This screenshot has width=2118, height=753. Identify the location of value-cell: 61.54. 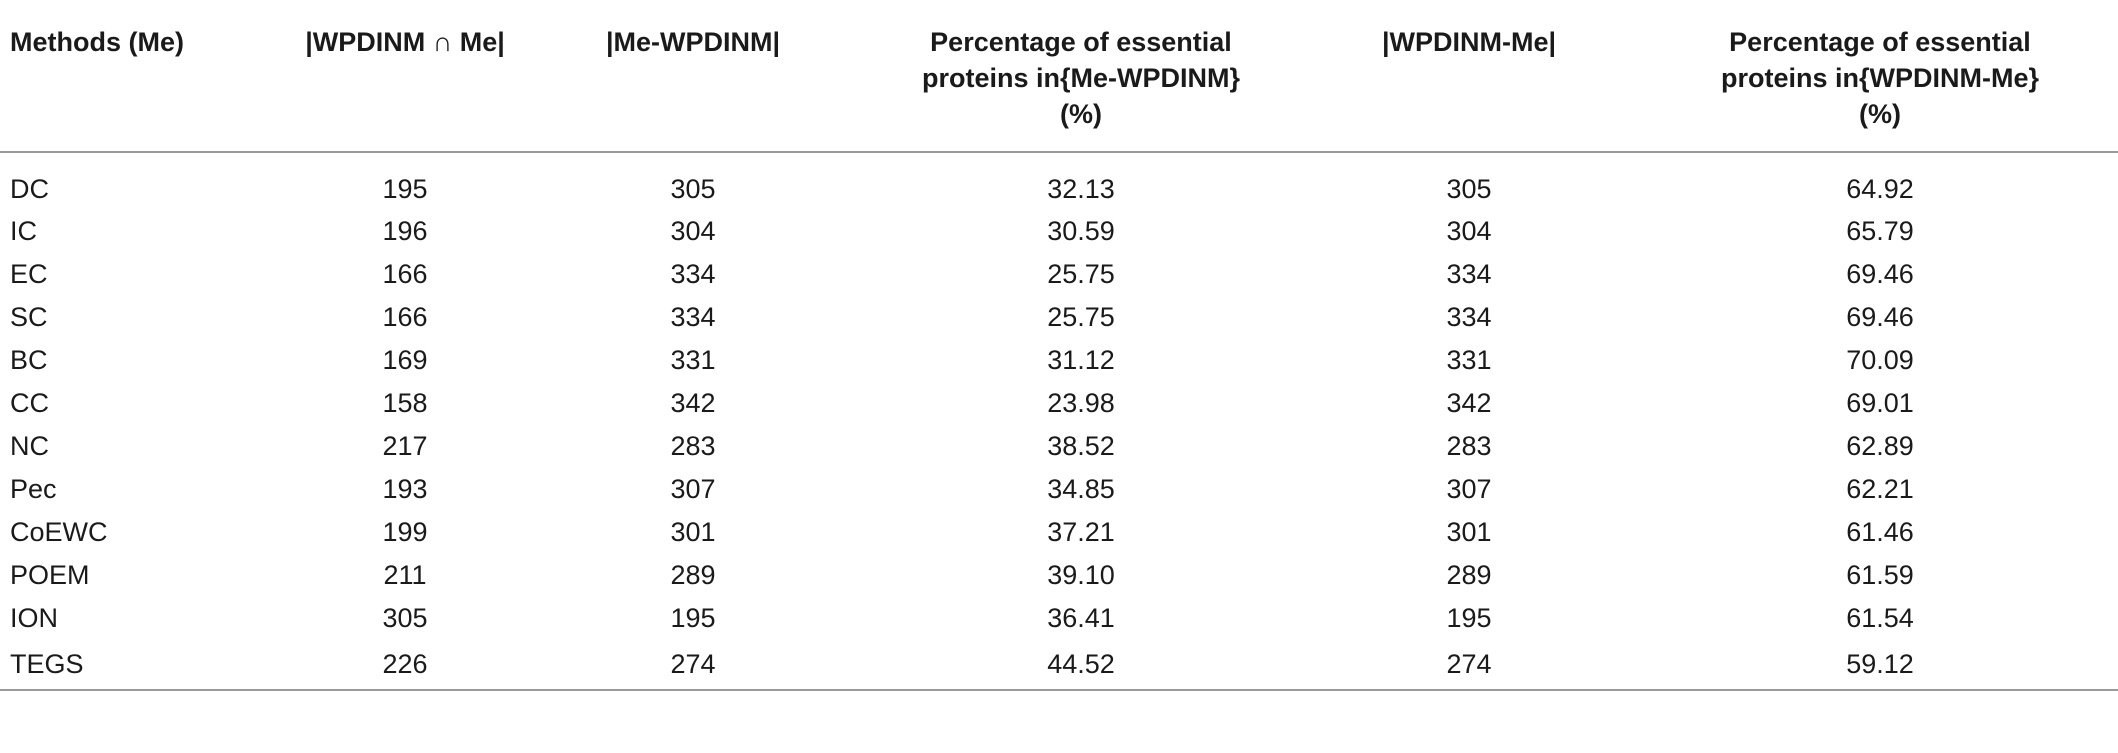
(1880, 618).